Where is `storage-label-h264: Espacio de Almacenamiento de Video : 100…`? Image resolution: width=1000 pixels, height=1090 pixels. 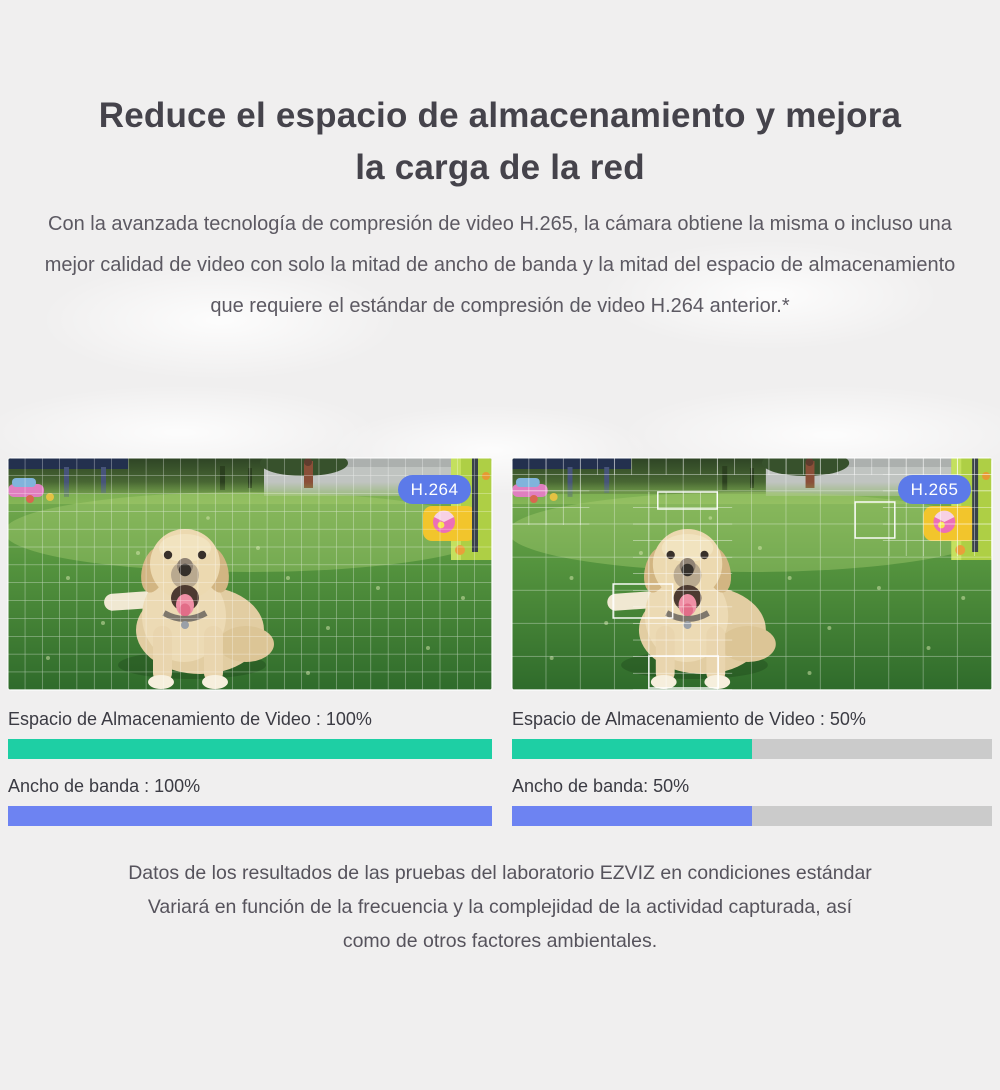 storage-label-h264: Espacio de Almacenamiento de Video : 100… is located at coordinates (190, 719).